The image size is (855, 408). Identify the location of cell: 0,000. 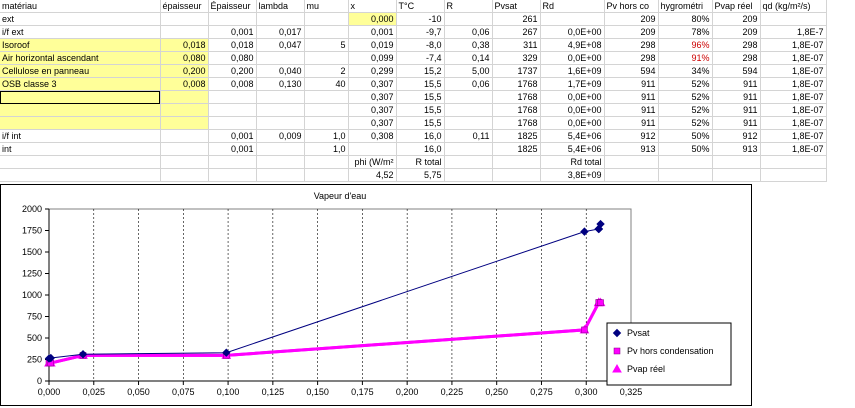
(372, 19).